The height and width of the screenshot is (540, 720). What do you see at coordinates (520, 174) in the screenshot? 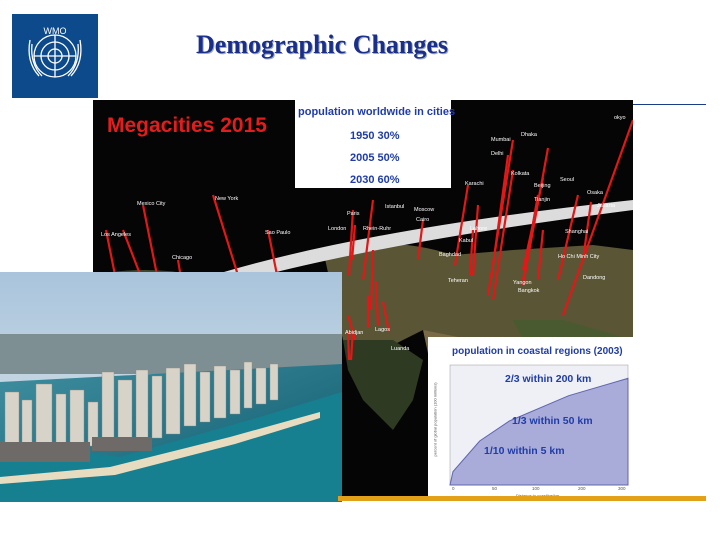
I see `city-label: Kolkata` at bounding box center [520, 174].